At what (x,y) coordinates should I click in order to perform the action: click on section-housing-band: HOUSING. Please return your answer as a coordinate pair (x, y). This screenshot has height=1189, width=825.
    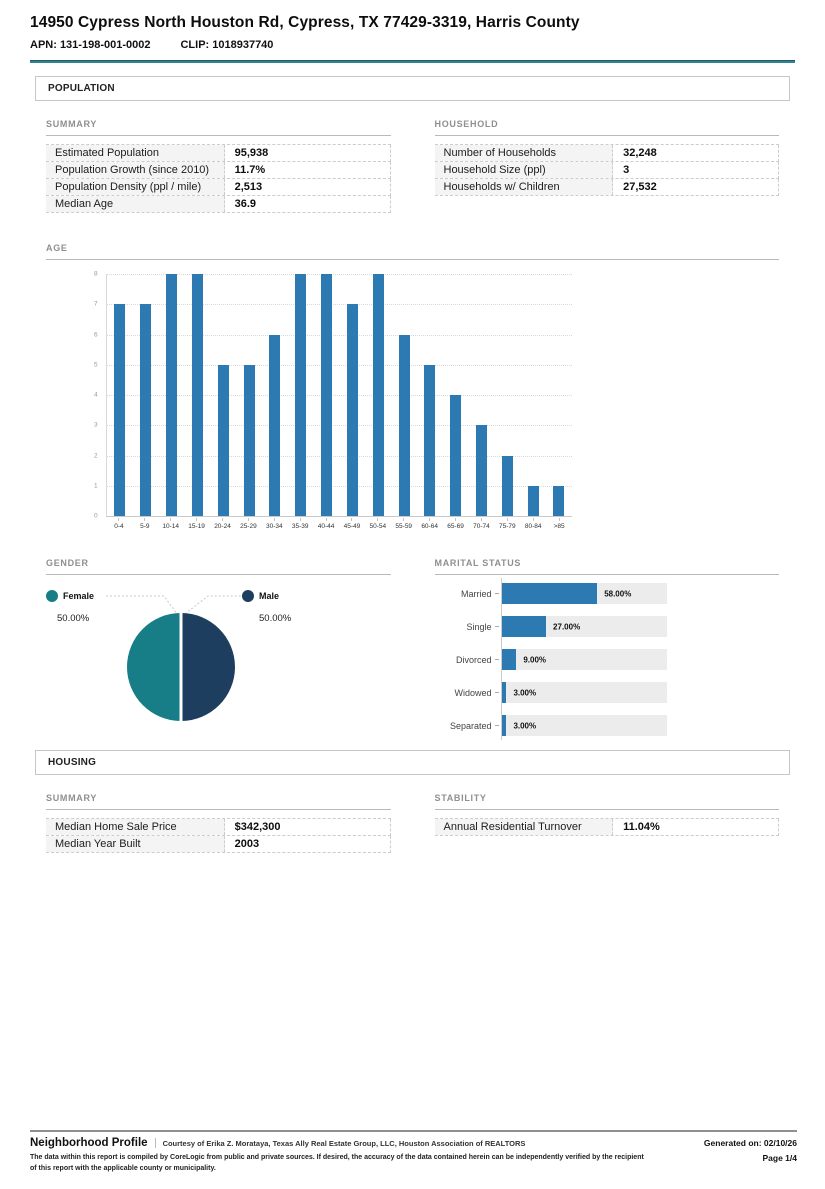
    Looking at the image, I should click on (412, 762).